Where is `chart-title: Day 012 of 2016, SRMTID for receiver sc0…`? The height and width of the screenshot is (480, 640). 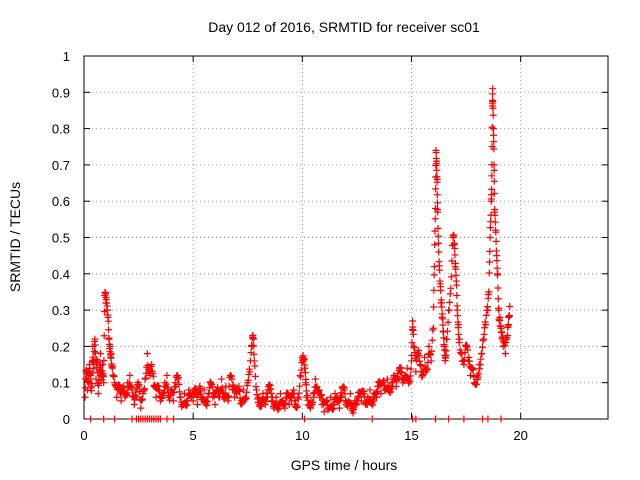
chart-title: Day 012 of 2016, SRMTID for receiver sc0… is located at coordinates (344, 27).